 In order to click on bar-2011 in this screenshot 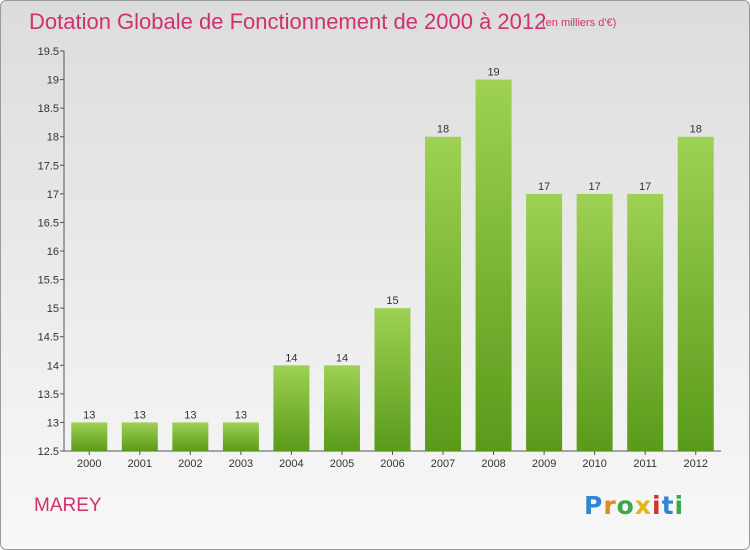, I will do `click(645, 322)`.